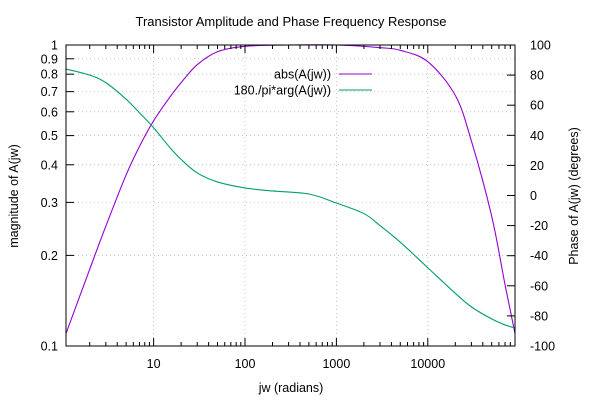 This screenshot has width=600, height=400. Describe the element at coordinates (540, 46) in the screenshot. I see `y2-tick-label: 100` at that location.